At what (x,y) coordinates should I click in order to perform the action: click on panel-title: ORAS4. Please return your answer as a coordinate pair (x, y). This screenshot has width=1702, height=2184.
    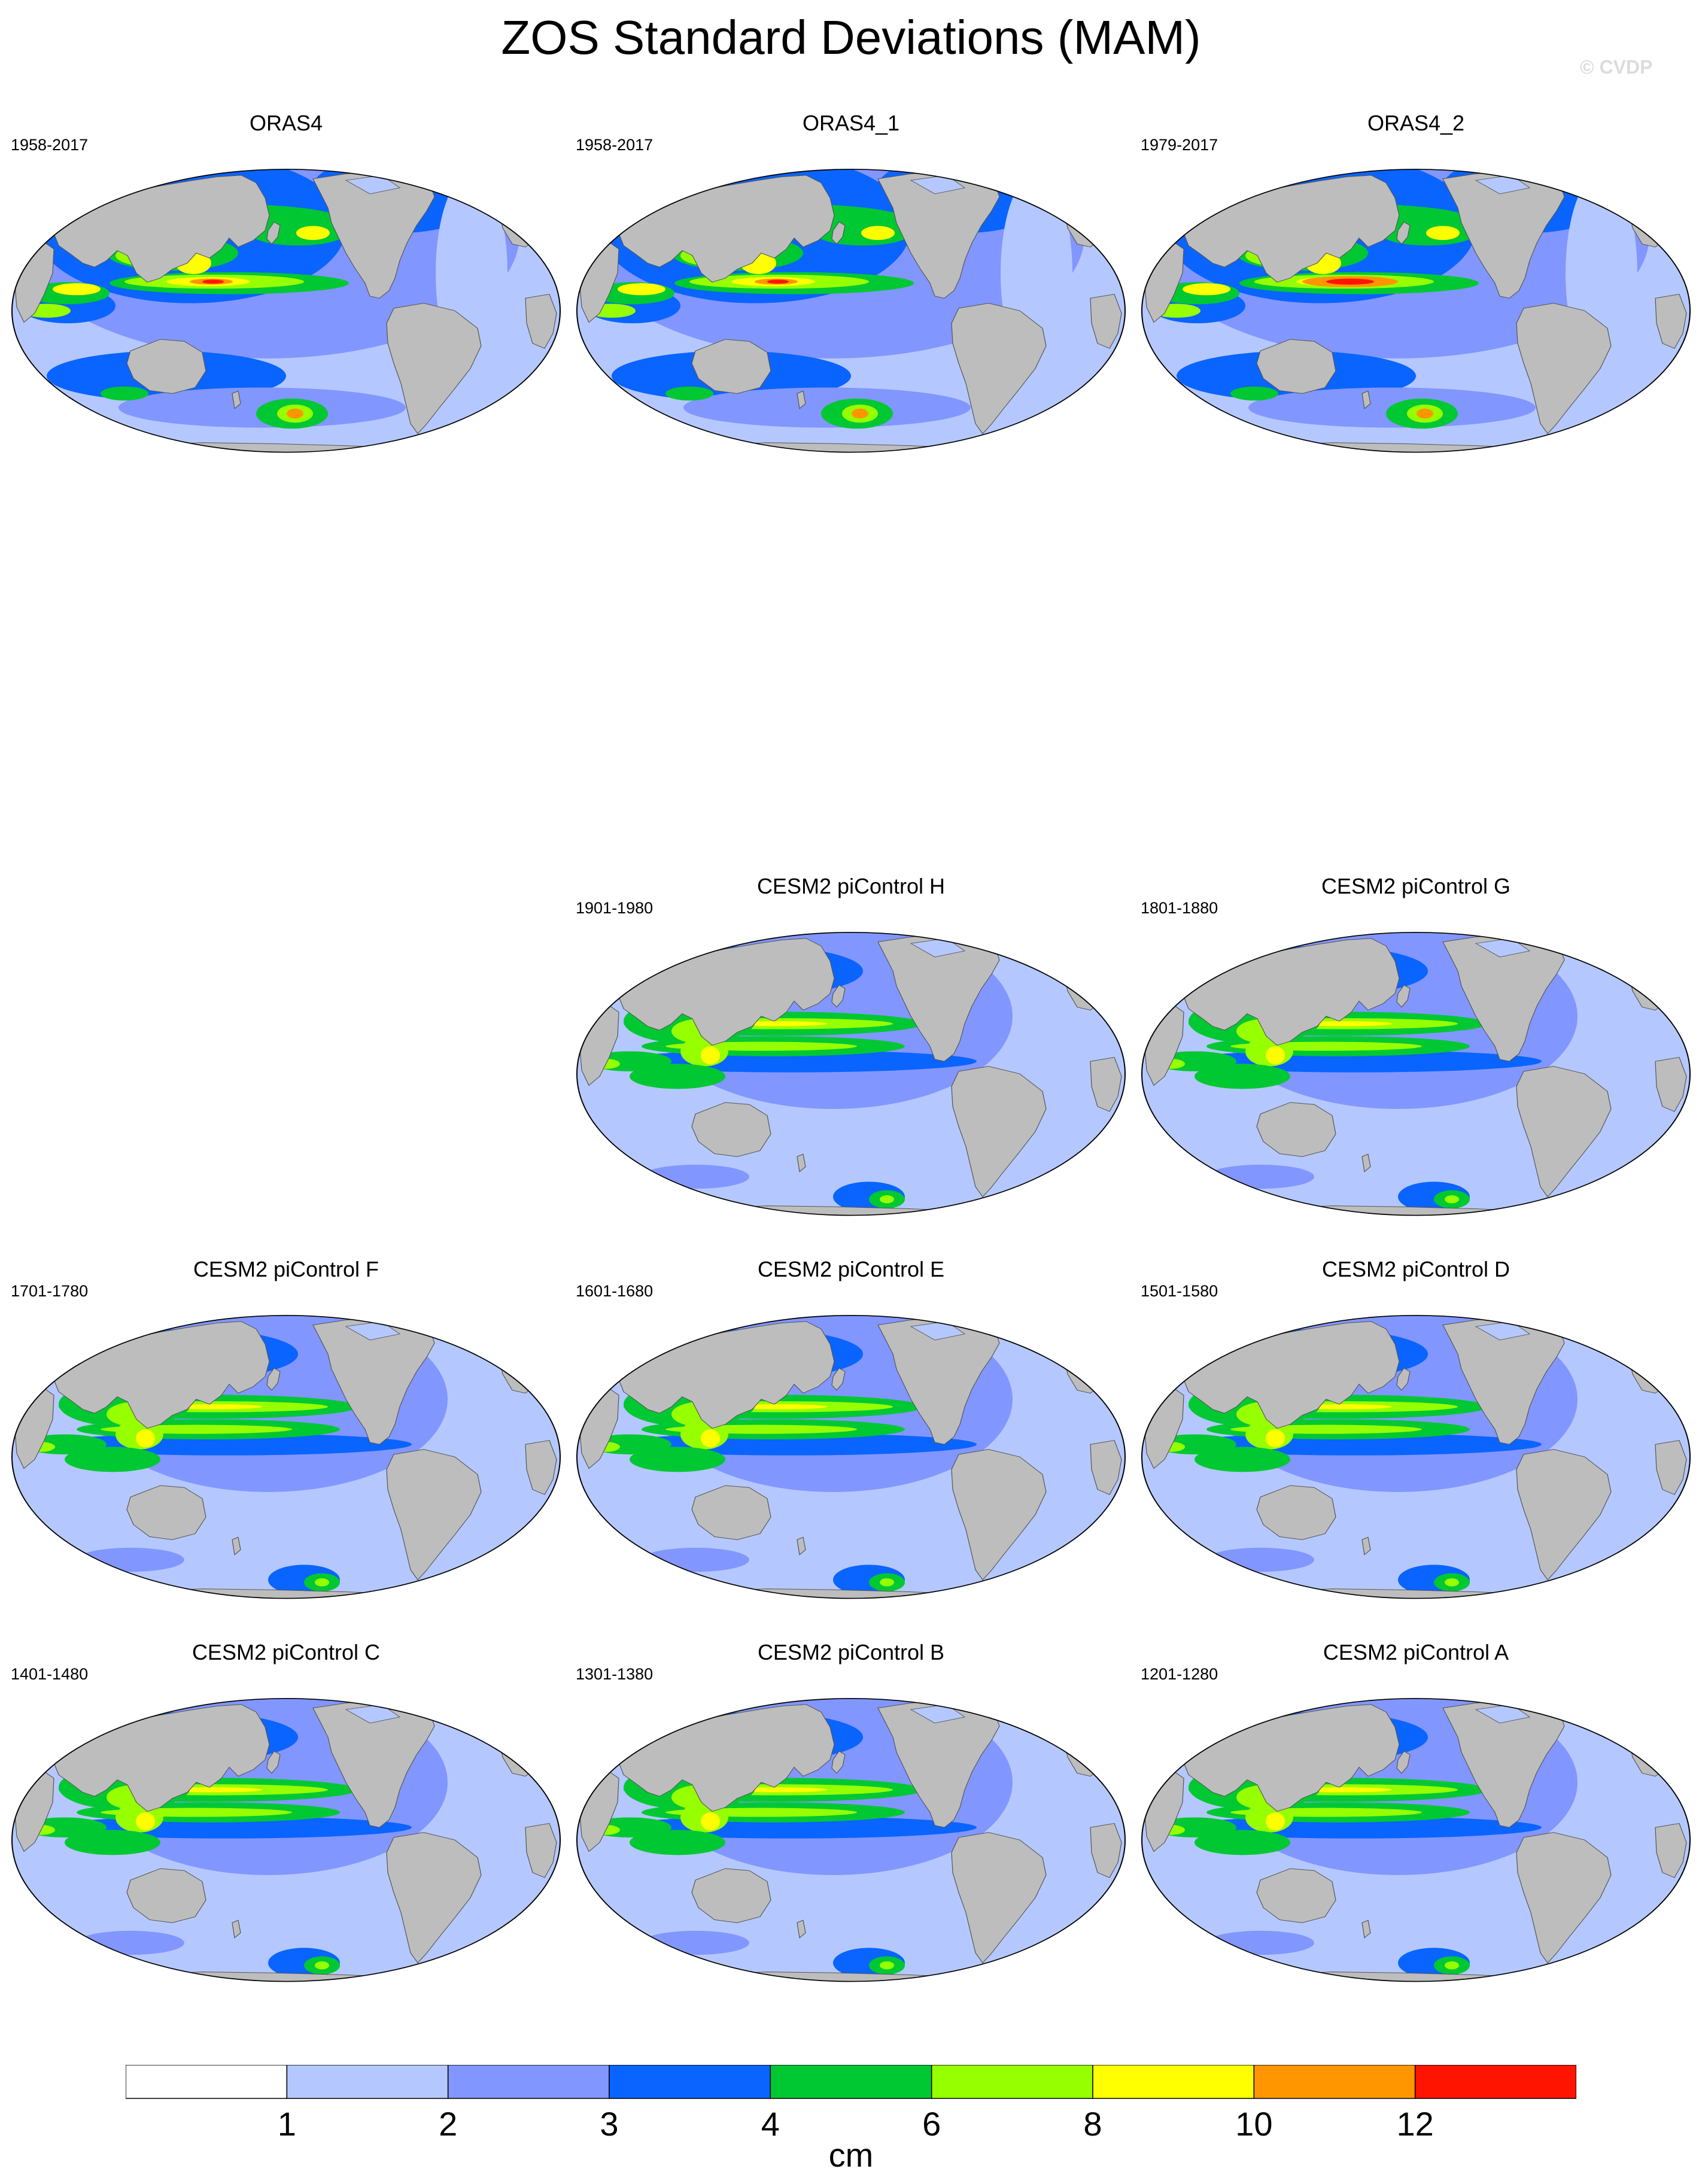
    Looking at the image, I should click on (286, 123).